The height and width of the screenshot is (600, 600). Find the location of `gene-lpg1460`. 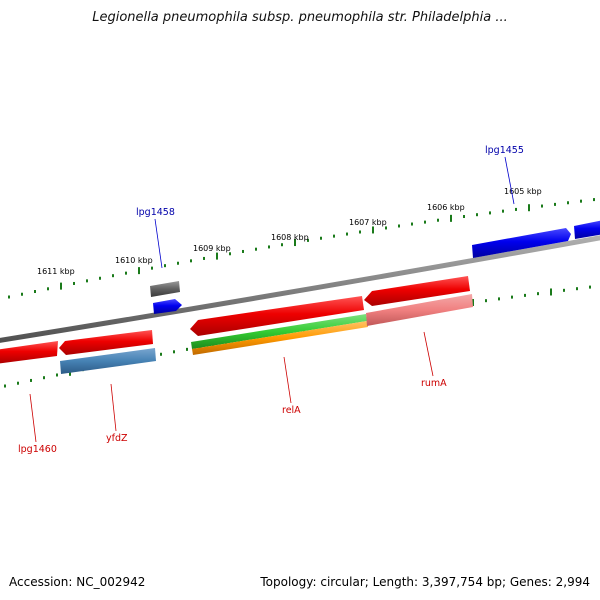

gene-lpg1460 is located at coordinates (106, 342).